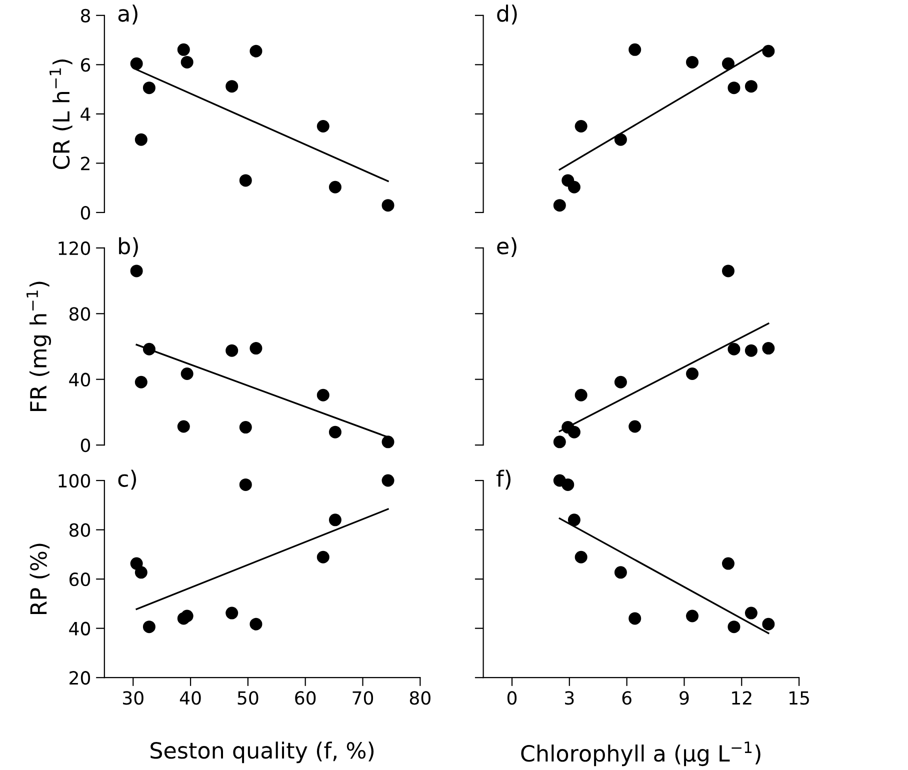  Describe the element at coordinates (512, 698) in the screenshot. I see `x-tick-label: 0` at that location.